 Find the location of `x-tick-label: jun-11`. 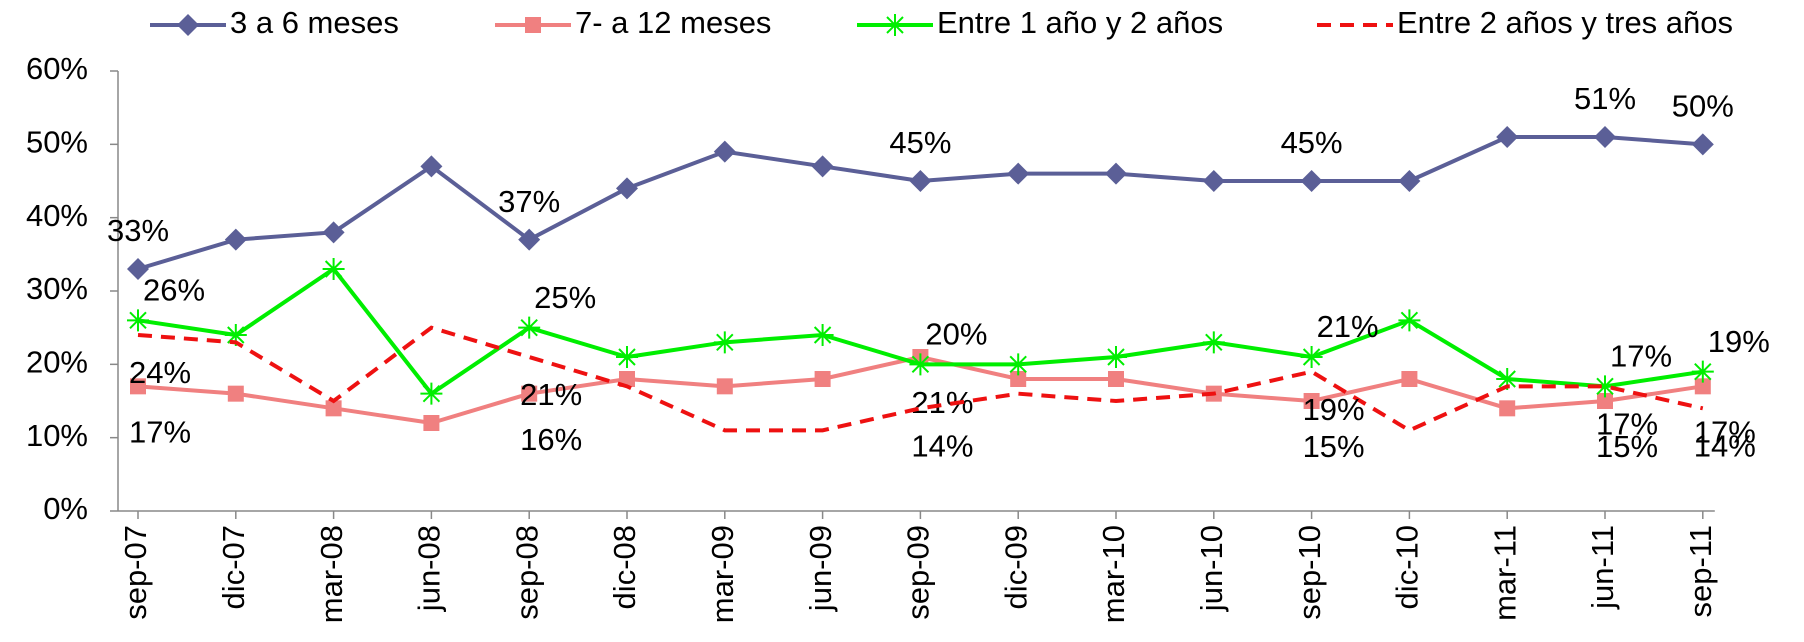

x-tick-label: jun-11 is located at coordinates (1602, 567).